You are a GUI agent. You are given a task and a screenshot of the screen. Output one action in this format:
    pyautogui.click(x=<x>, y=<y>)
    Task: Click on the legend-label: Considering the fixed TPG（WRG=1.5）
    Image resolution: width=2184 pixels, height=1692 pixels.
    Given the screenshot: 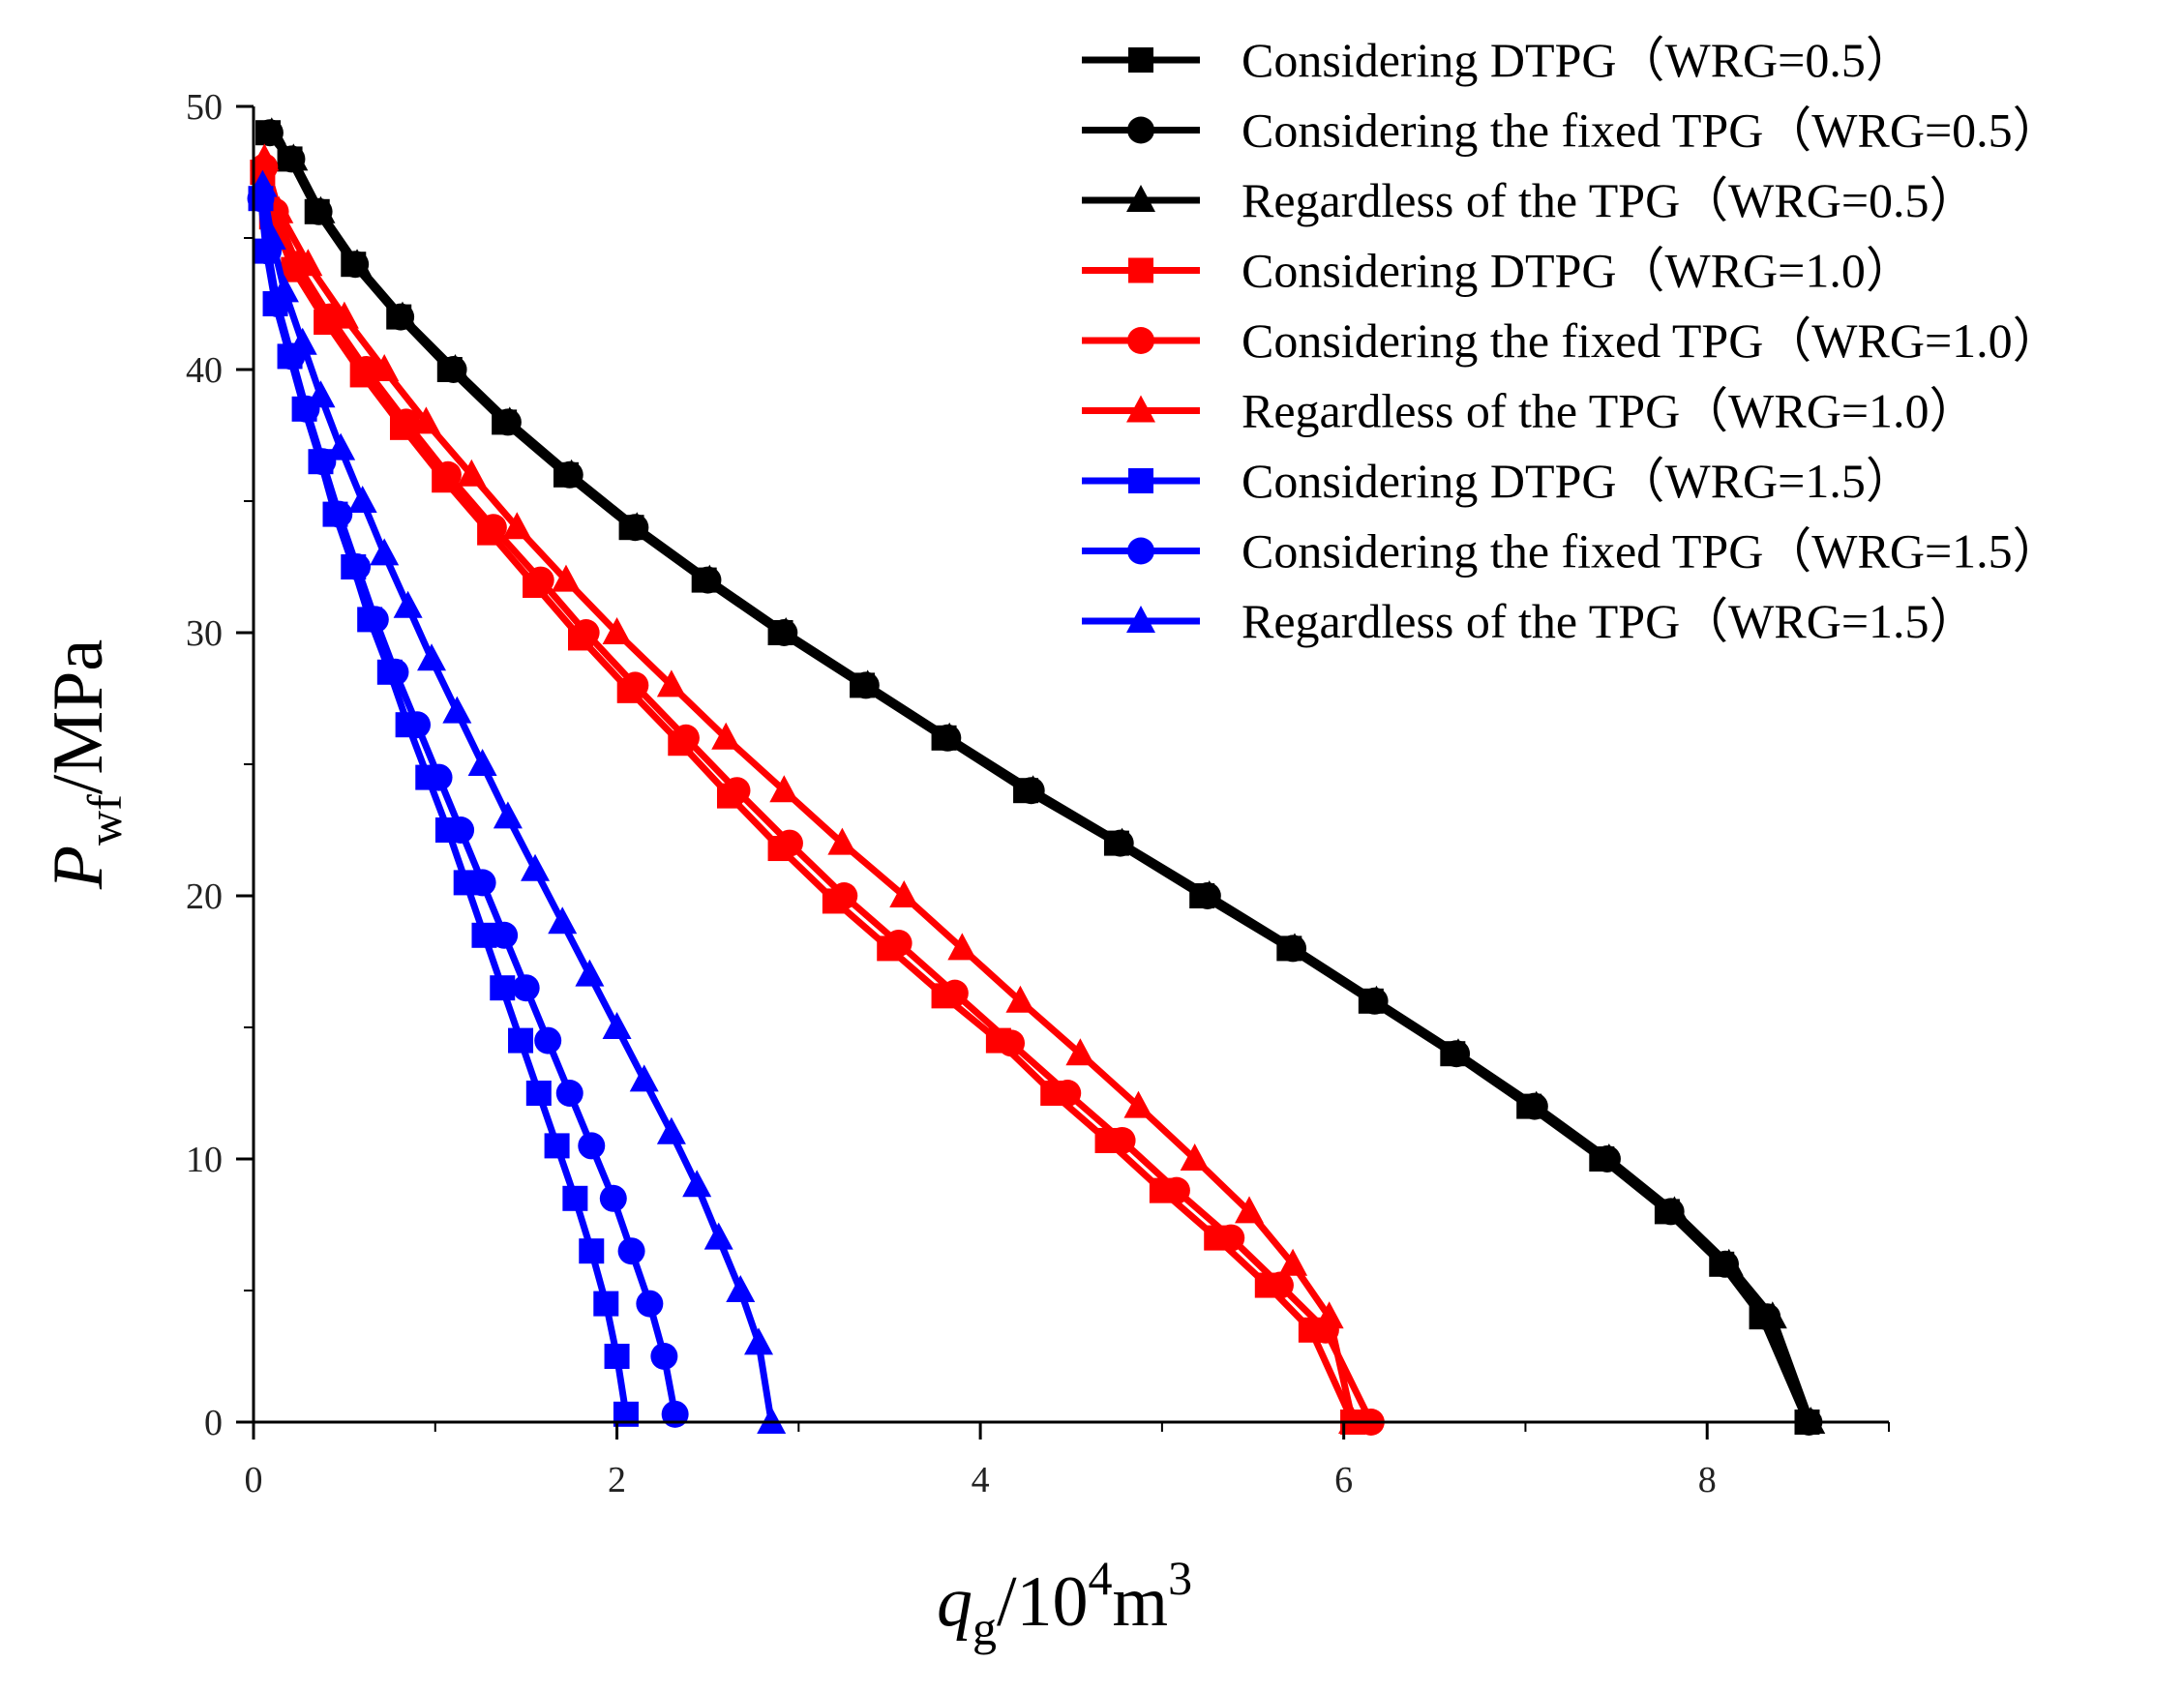 What is the action you would take?
    pyautogui.click(x=1652, y=551)
    